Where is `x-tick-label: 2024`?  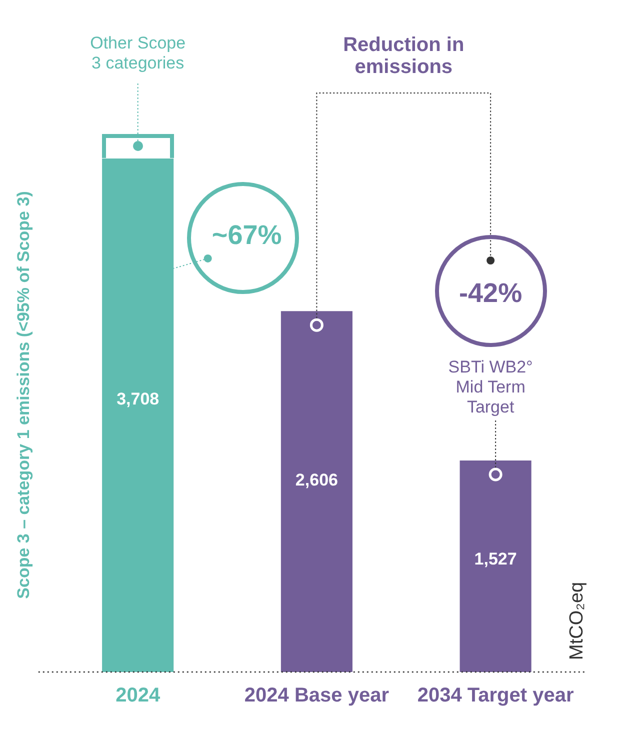
x-tick-label: 2024 is located at coordinates (138, 695).